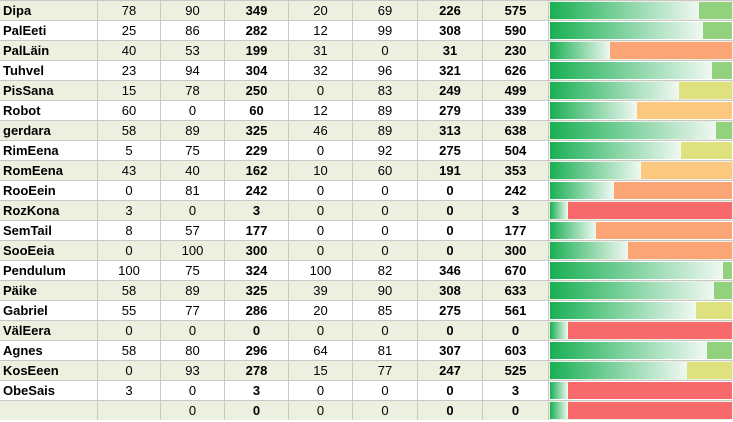  What do you see at coordinates (257, 350) in the screenshot?
I see `score-cell: 296` at bounding box center [257, 350].